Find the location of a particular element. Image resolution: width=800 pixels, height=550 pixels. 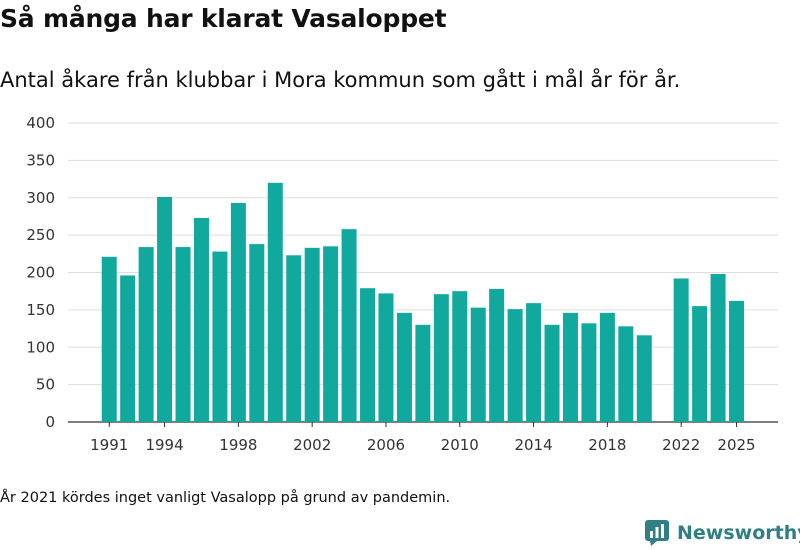

x-tick-label: 1991 is located at coordinates (109, 445).